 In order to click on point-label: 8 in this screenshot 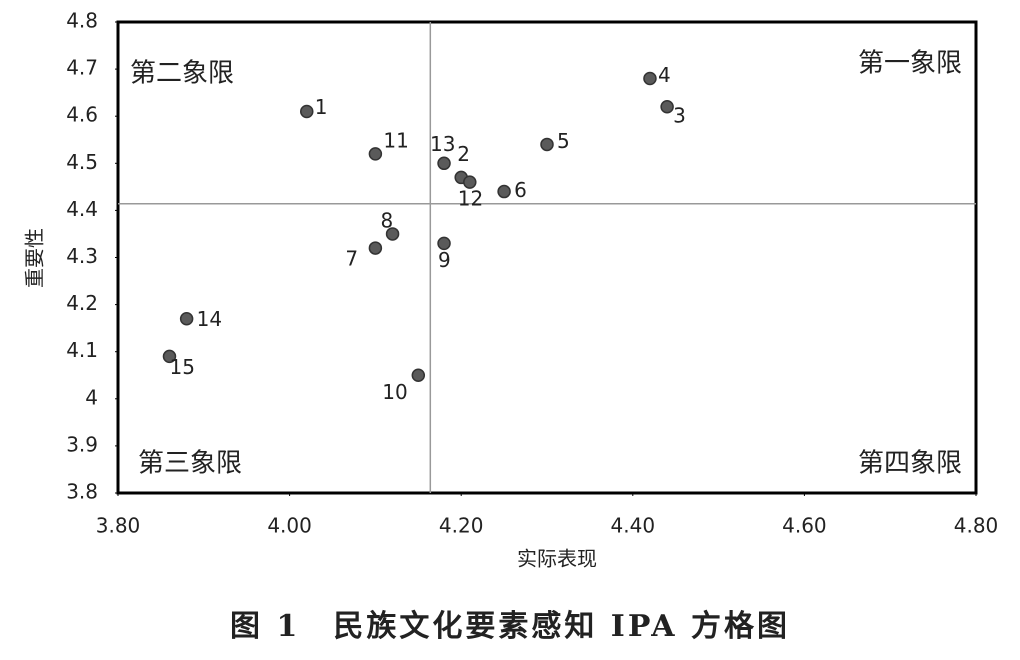, I will do `click(387, 220)`.